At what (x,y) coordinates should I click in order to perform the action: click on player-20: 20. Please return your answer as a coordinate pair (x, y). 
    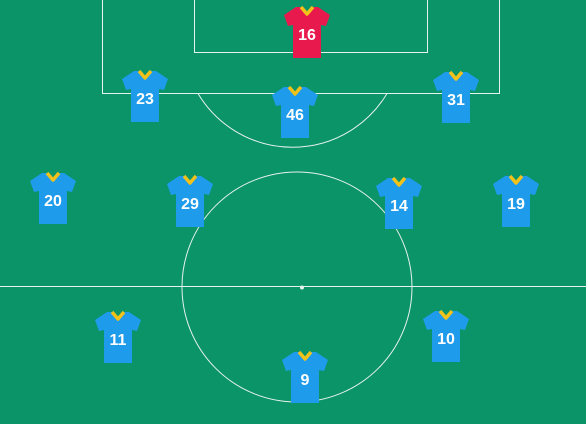
    Looking at the image, I should click on (53, 198).